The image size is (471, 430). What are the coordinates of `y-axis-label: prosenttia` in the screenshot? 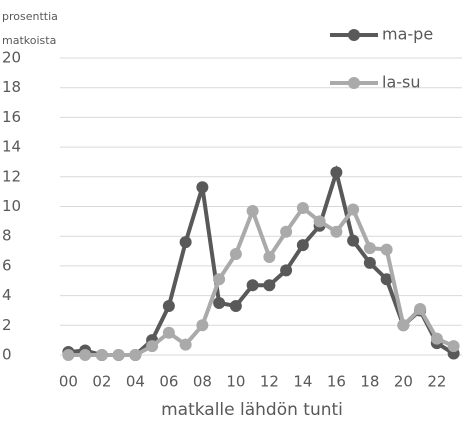 It's located at (30, 16).